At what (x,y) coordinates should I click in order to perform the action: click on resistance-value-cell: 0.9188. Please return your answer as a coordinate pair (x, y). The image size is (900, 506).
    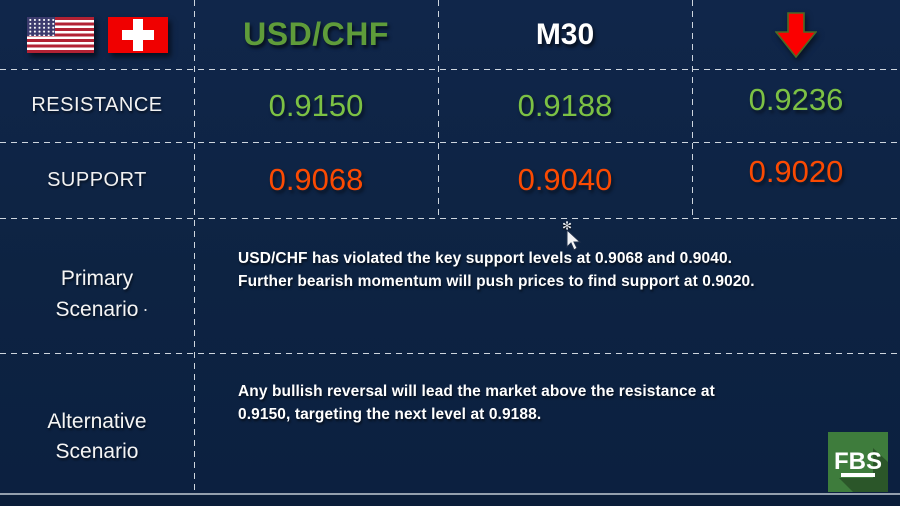
    Looking at the image, I should click on (565, 105).